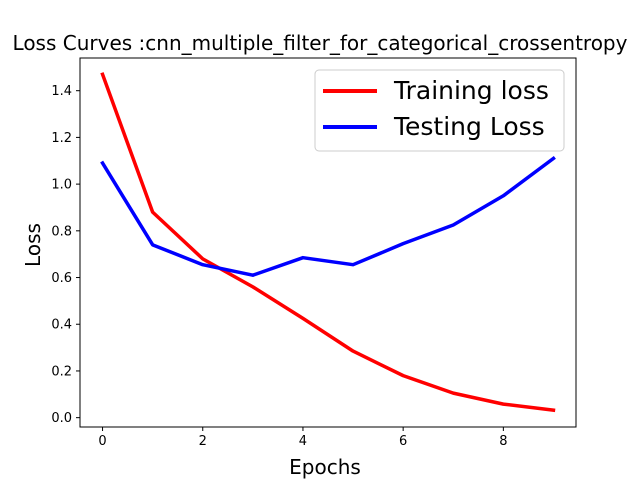 The width and height of the screenshot is (640, 480). Describe the element at coordinates (61, 185) in the screenshot. I see `y-tick-label: 1.0` at that location.